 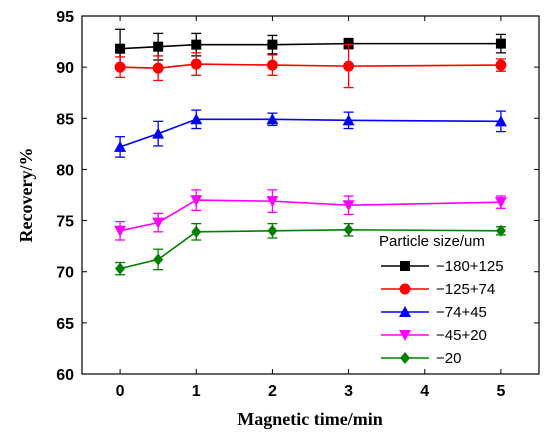 What do you see at coordinates (434, 312) in the screenshot?
I see `legend-entry: −74+45` at bounding box center [434, 312].